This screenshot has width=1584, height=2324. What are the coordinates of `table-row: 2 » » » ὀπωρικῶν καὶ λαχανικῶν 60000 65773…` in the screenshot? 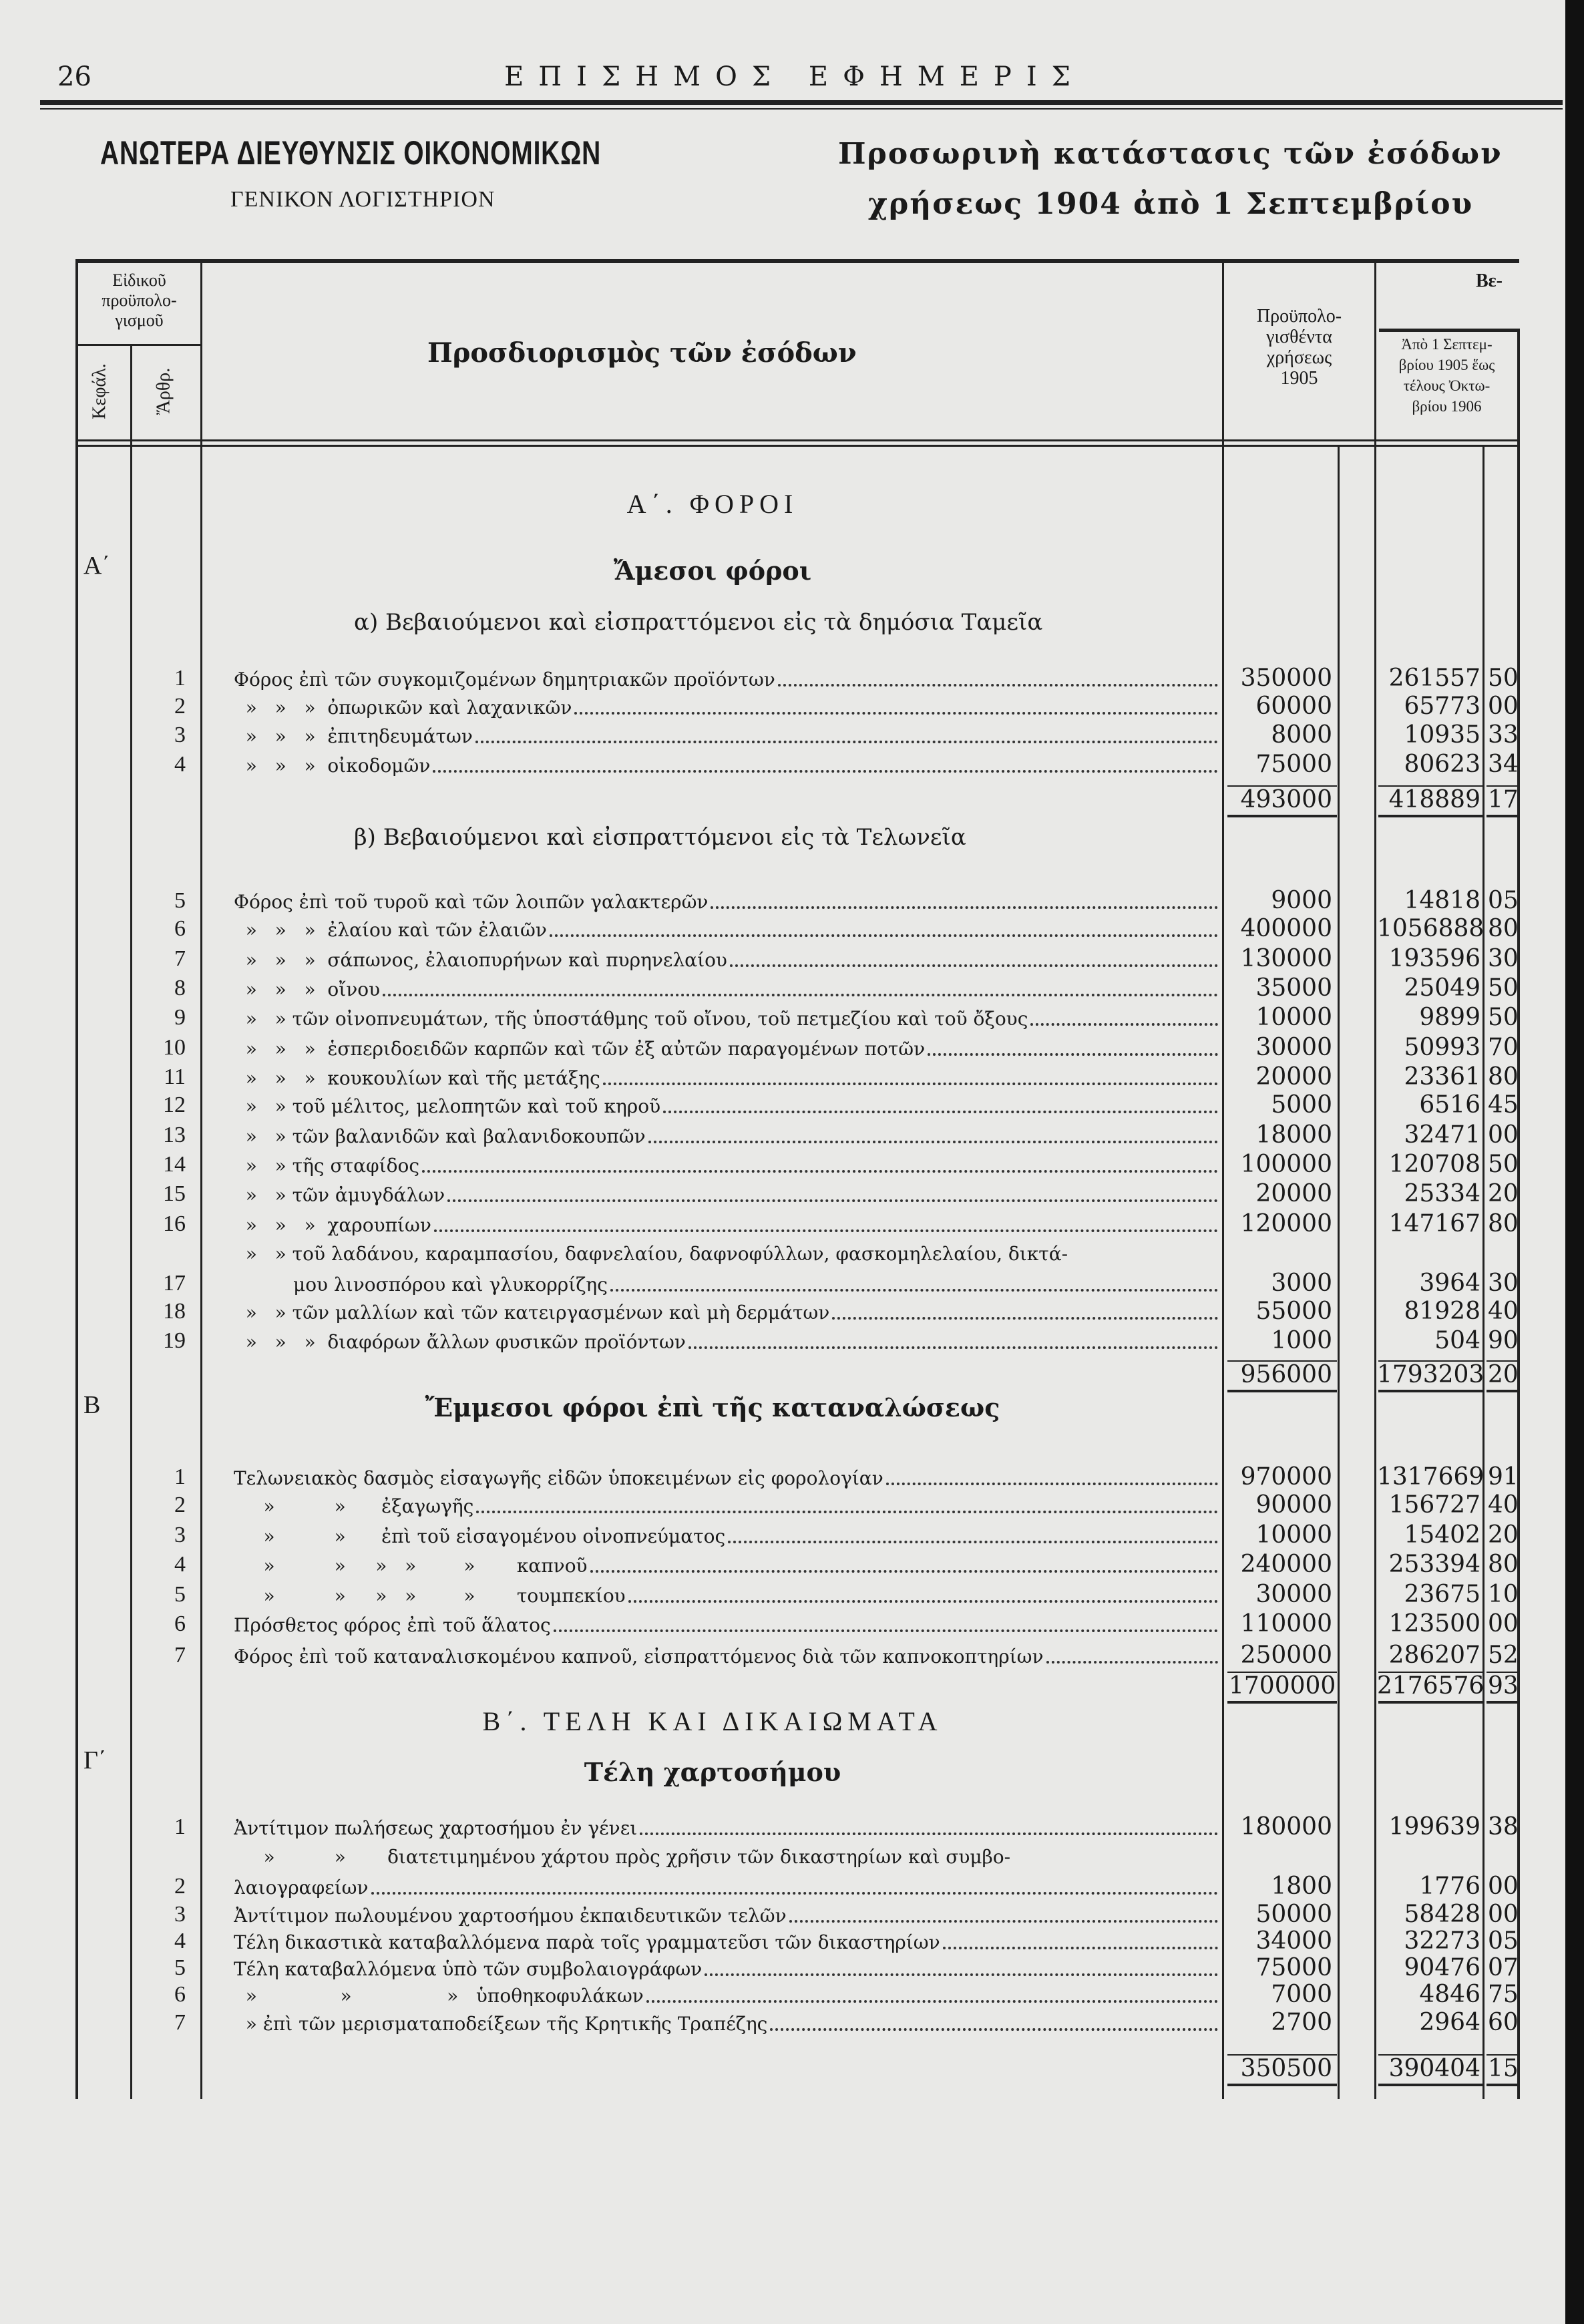 It's located at (792, 707).